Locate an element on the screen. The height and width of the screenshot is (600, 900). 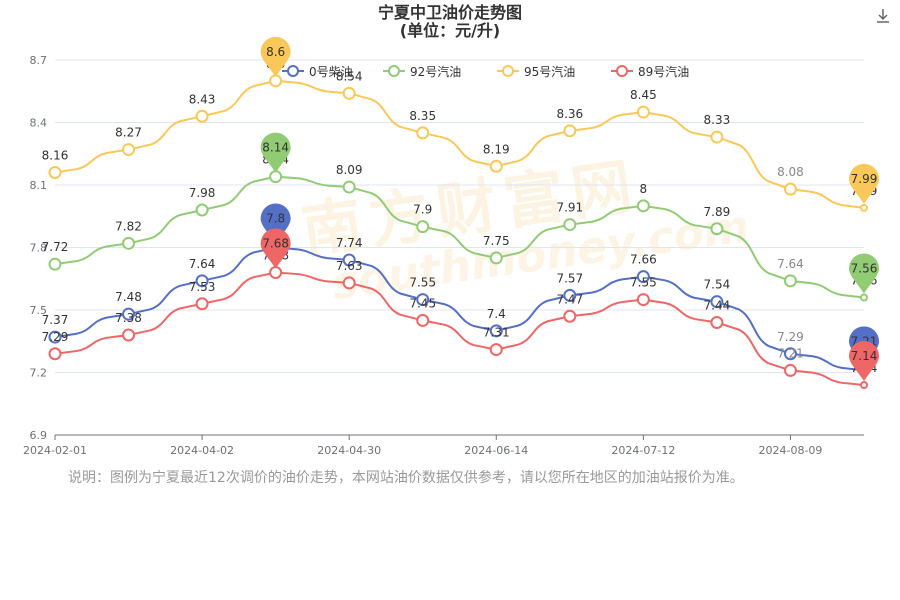
data-label: 7.89 is located at coordinates (717, 212).